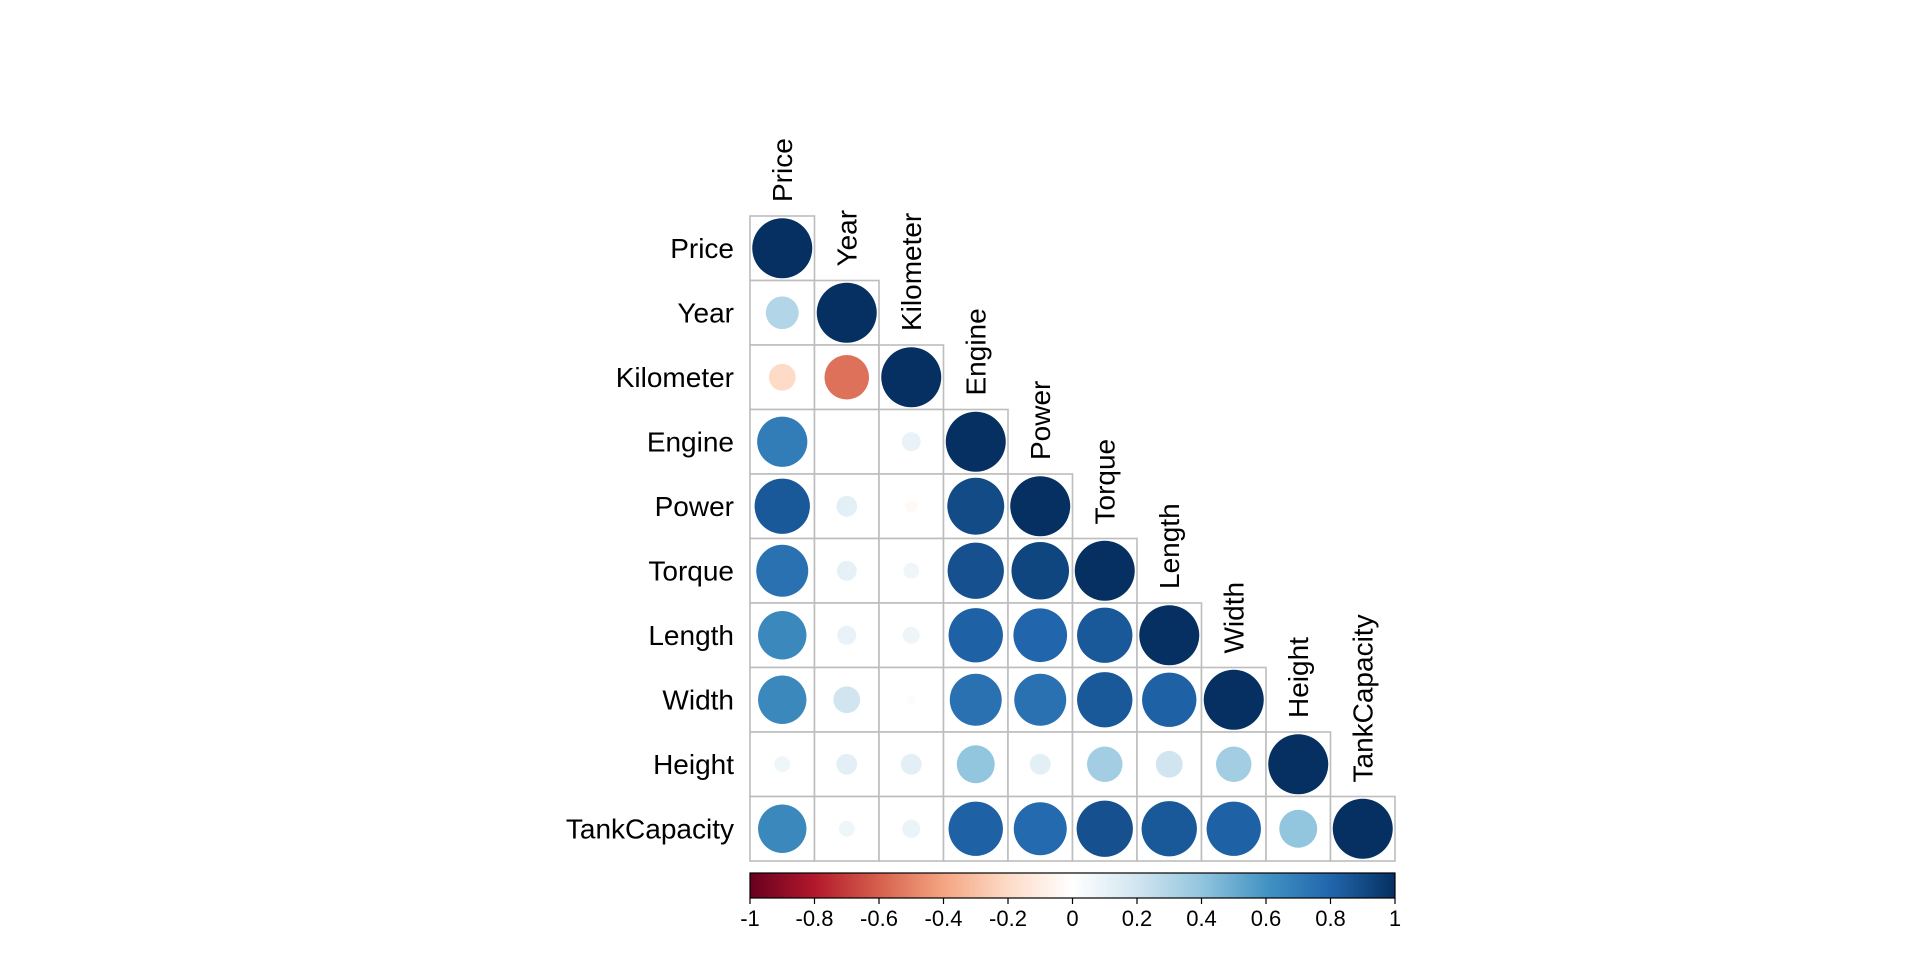 Image resolution: width=1920 pixels, height=965 pixels. Describe the element at coordinates (1137, 918) in the screenshot. I see `colorbar-tick-label: 0.2` at that location.